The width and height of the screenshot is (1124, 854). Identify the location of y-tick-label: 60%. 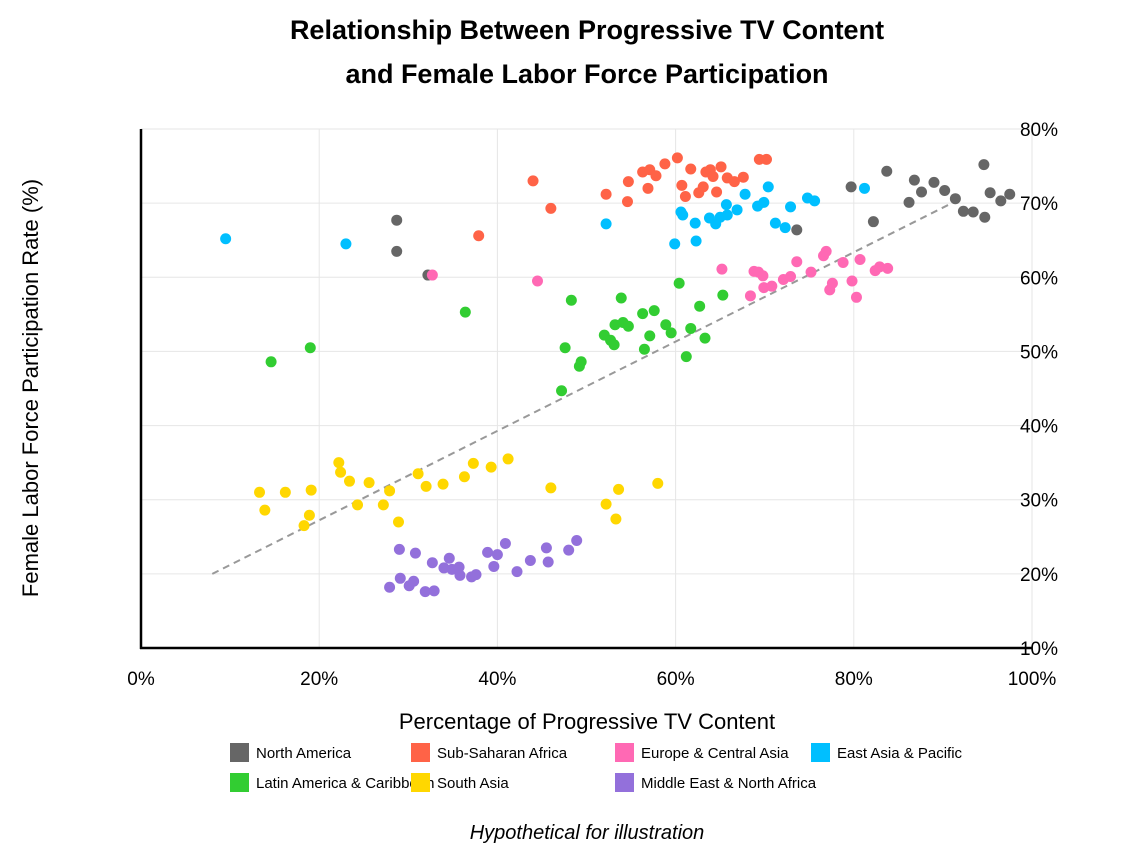
(1039, 278).